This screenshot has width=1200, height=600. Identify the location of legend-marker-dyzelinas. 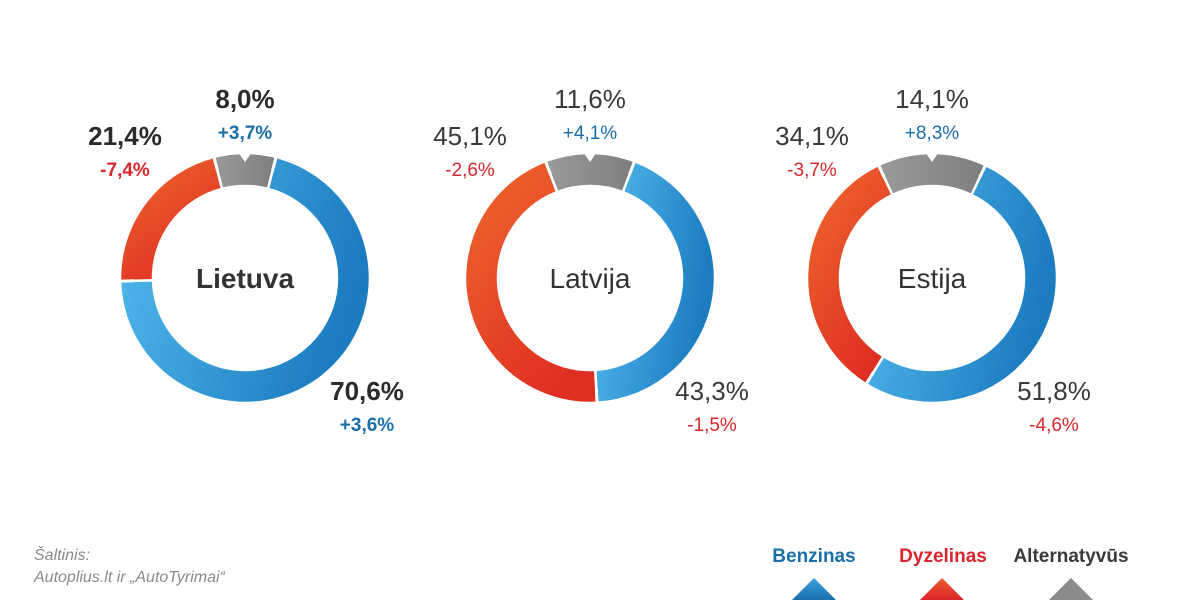
(942, 589).